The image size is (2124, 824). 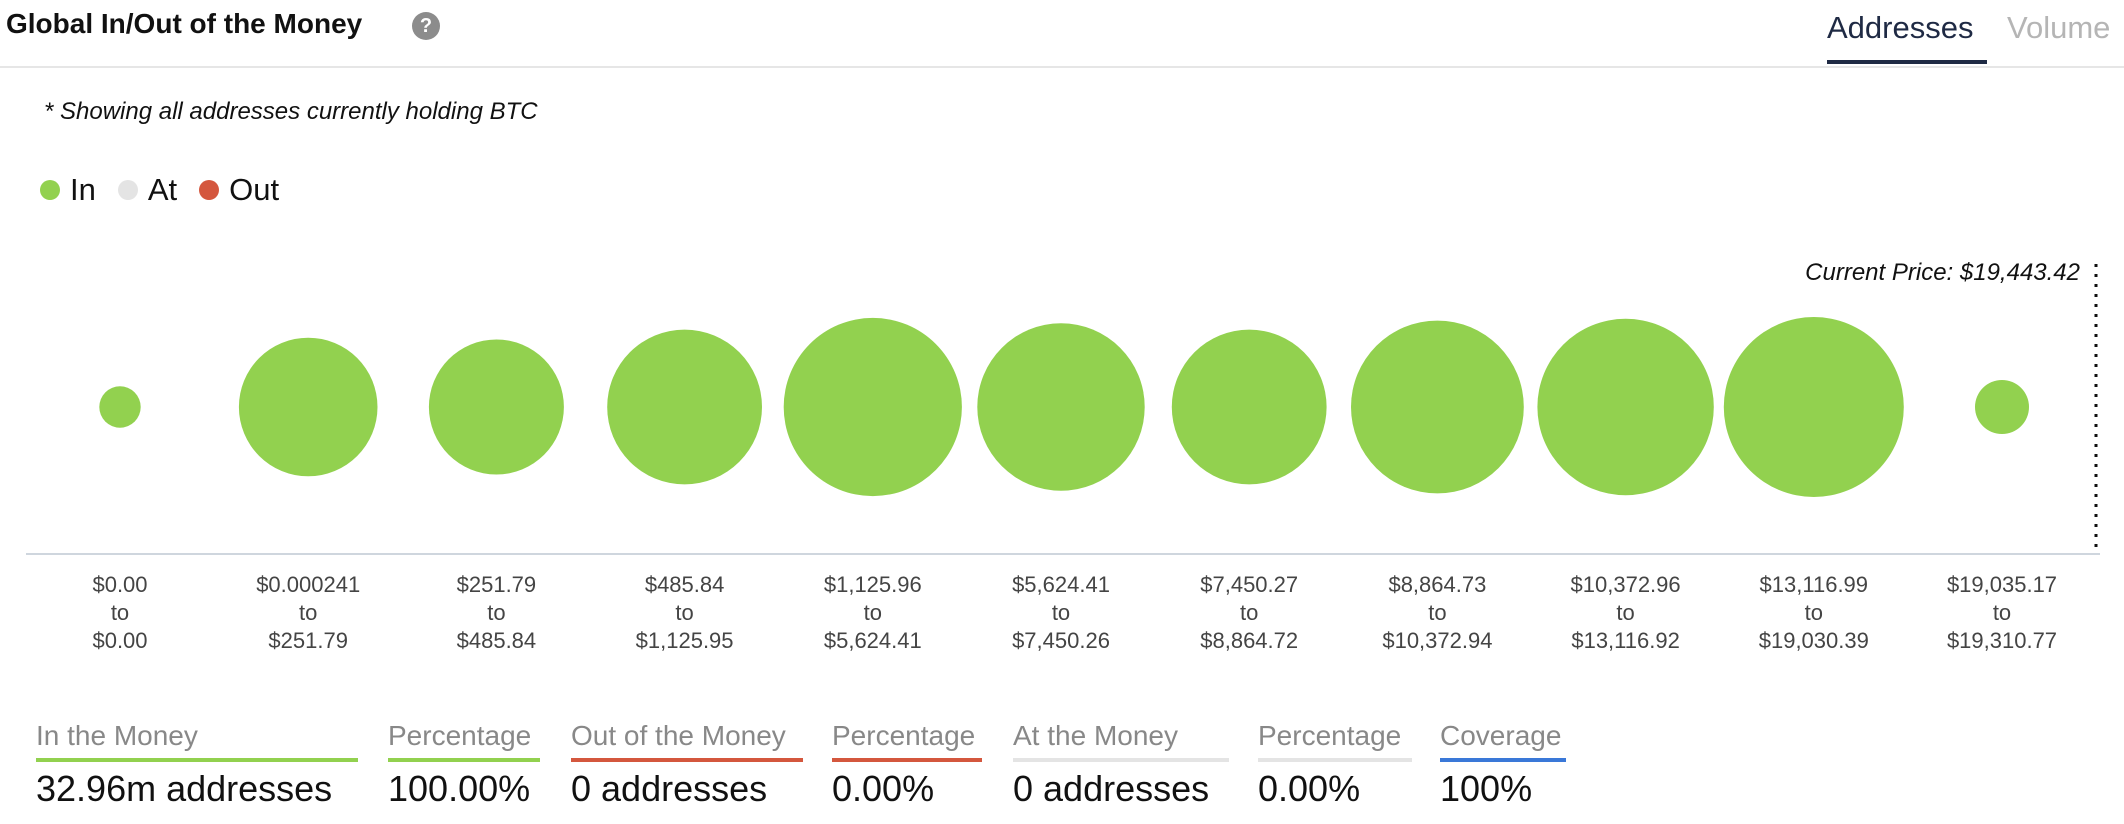 What do you see at coordinates (1437, 612) in the screenshot?
I see `x-tick-label-7-1: to` at bounding box center [1437, 612].